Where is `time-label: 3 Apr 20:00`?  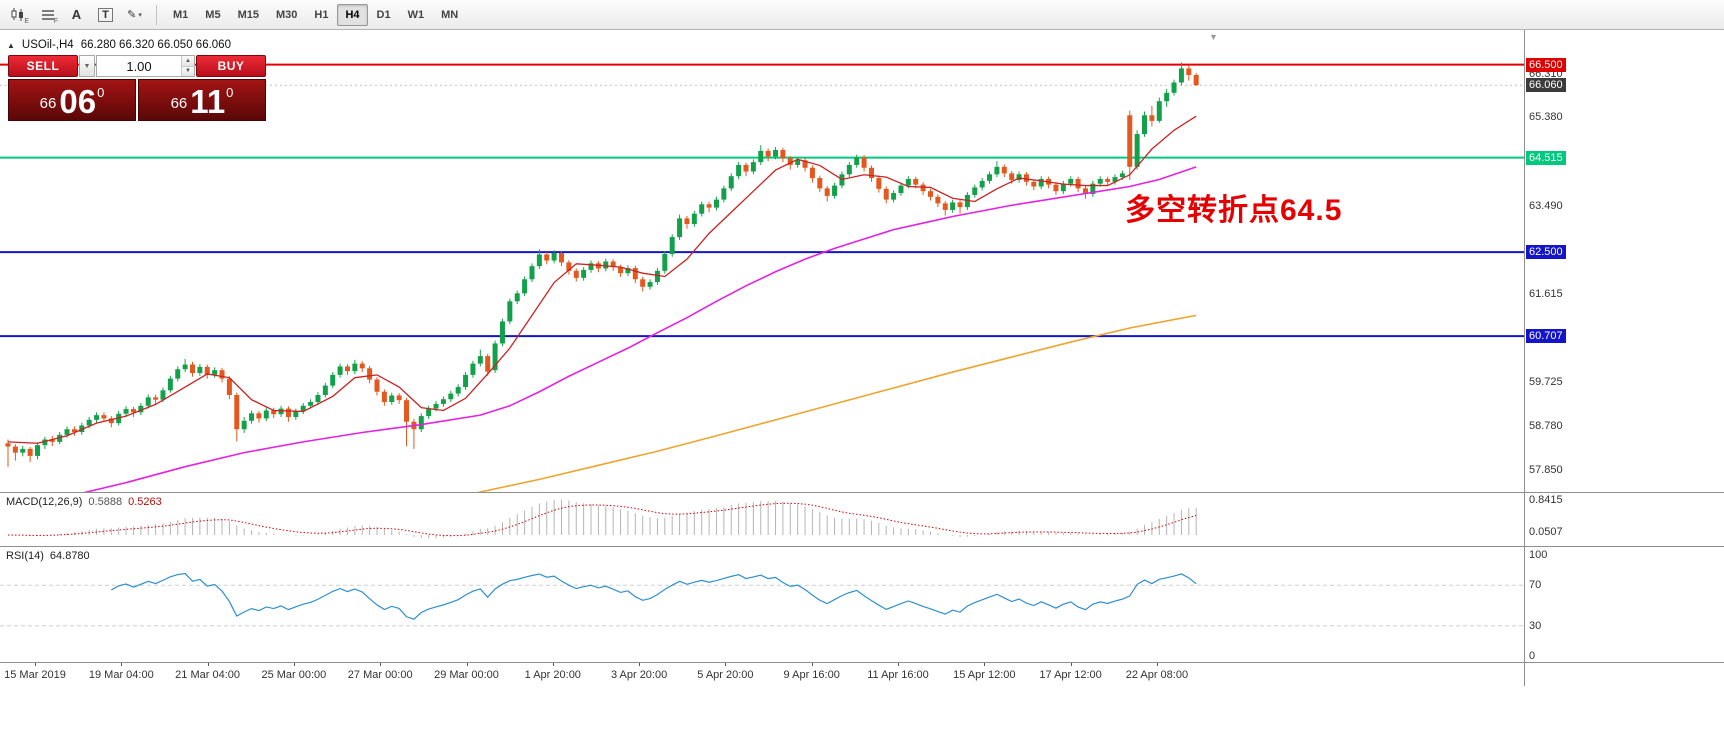
time-label: 3 Apr 20:00 is located at coordinates (639, 675).